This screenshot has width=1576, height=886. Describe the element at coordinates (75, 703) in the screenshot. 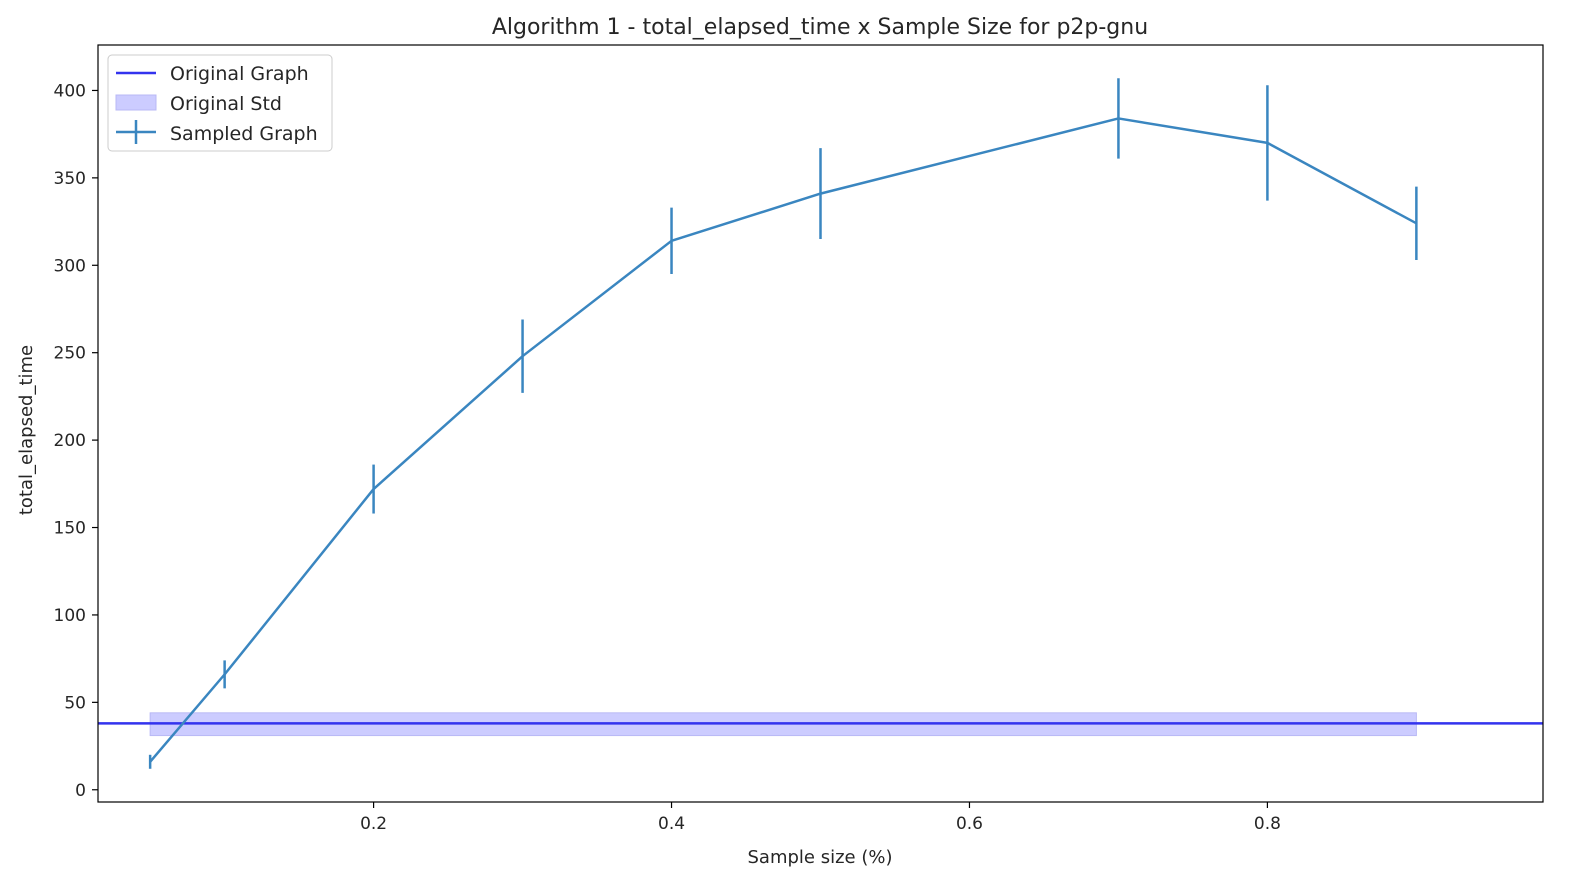

I see `y-tick-label: 50` at that location.